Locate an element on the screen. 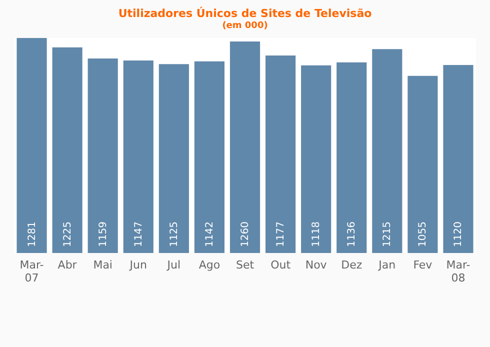  data-label: 1225 is located at coordinates (68, 234).